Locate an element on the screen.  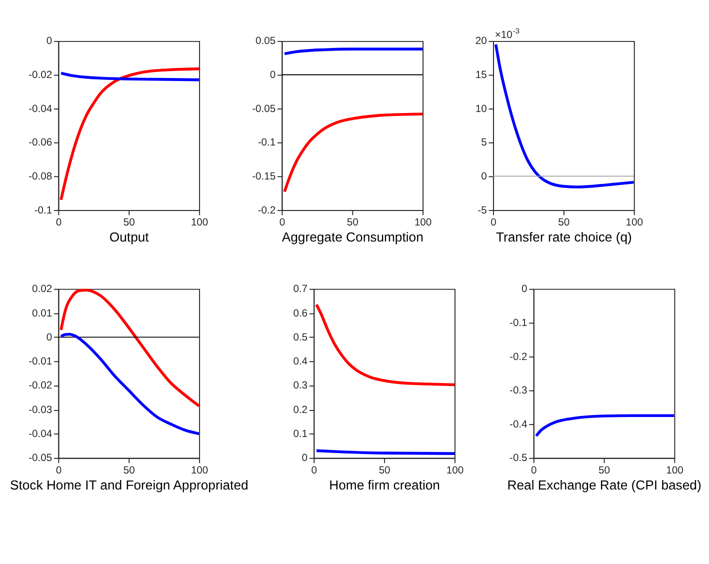
x-axis-title: Output is located at coordinates (129, 236).